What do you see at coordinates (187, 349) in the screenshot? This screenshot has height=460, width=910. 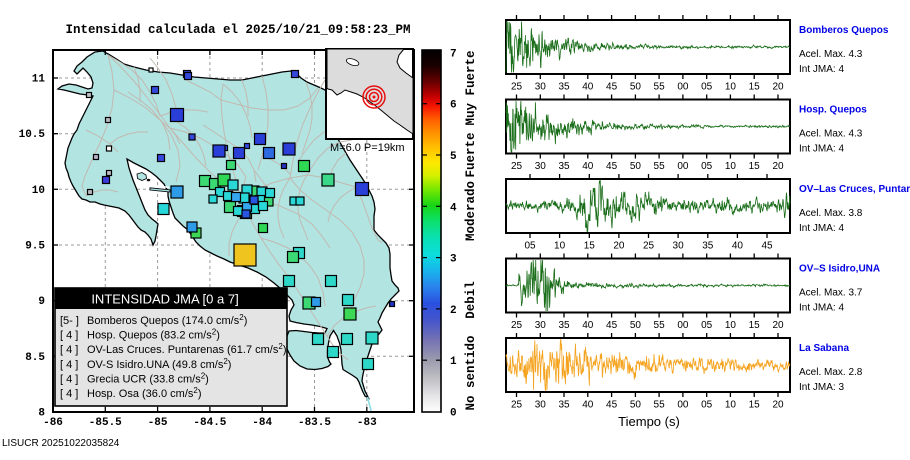 I see `svg-text:OV-Las Cruces. Puntarenas (61.: OV-Las Cruces. Puntarenas (61.7 cm/s2)` at bounding box center [187, 349].